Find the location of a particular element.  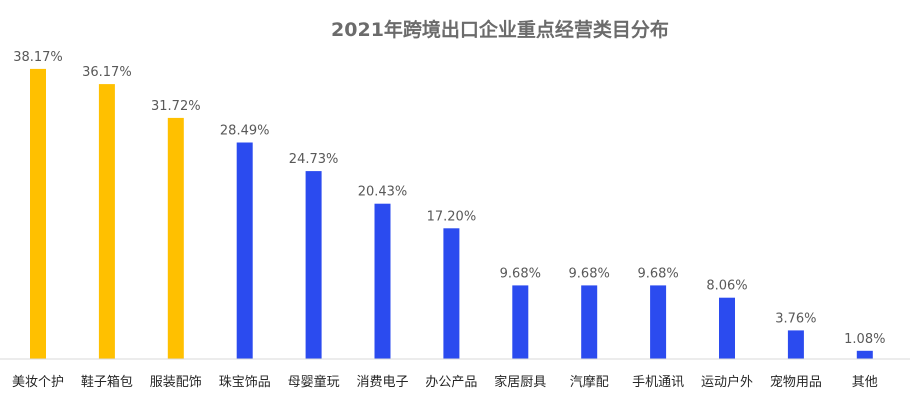

data-label: 3.76% is located at coordinates (795, 318).